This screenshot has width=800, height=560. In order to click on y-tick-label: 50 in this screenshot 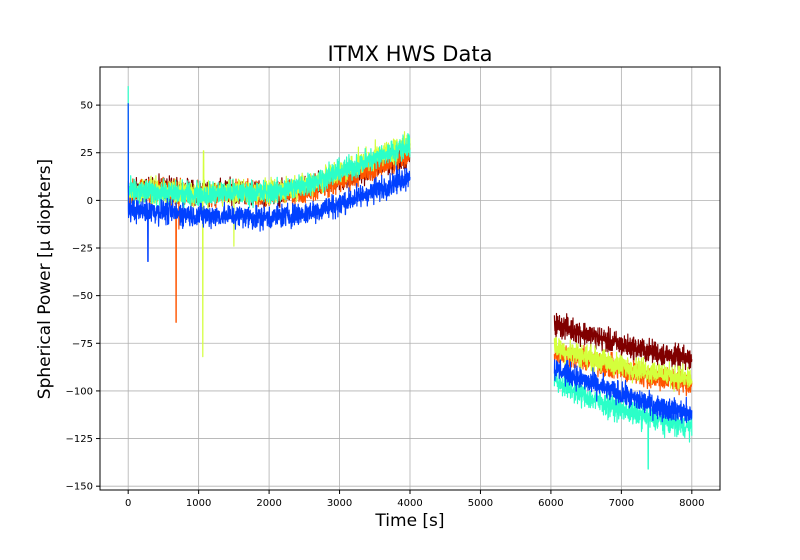, I will do `click(86, 106)`.